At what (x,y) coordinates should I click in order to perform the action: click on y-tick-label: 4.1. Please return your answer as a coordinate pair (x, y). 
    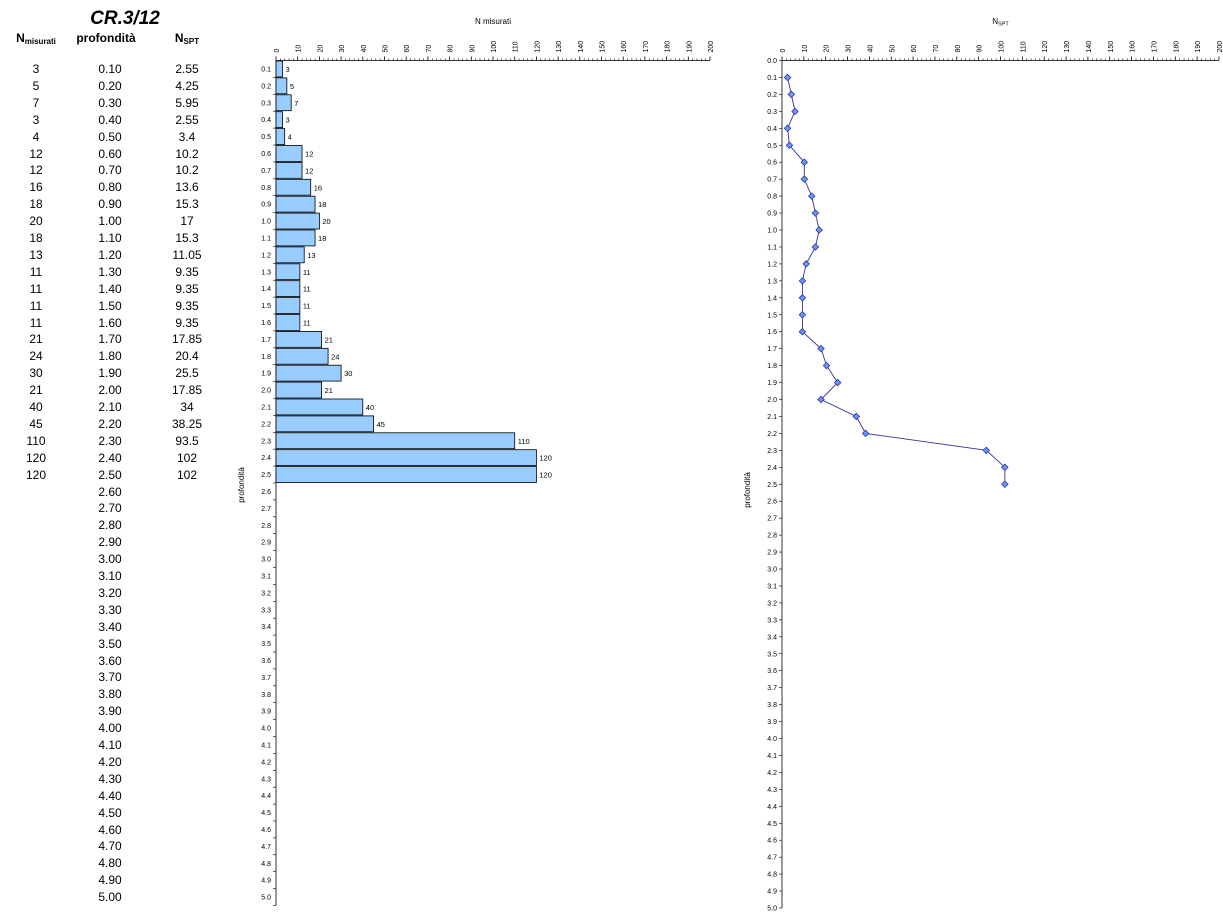
    Looking at the image, I should click on (266, 745).